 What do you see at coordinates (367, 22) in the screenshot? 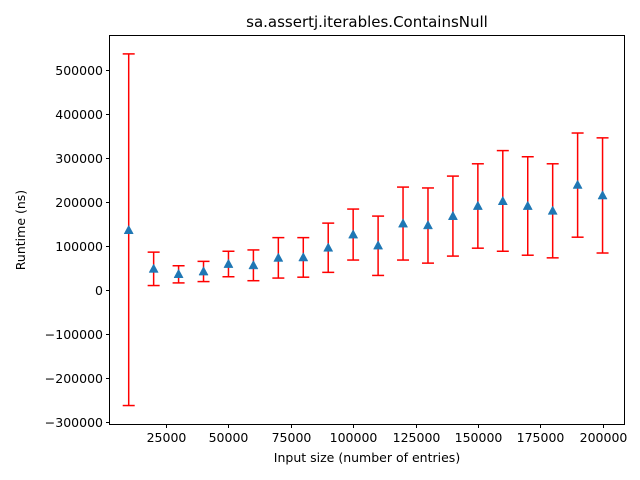
I see `chart-title: sa.assertj.iterables.ContainsNull` at bounding box center [367, 22].